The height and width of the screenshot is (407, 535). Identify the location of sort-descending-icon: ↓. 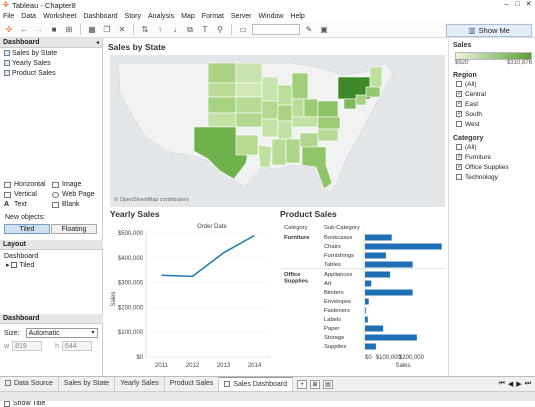
(175, 29).